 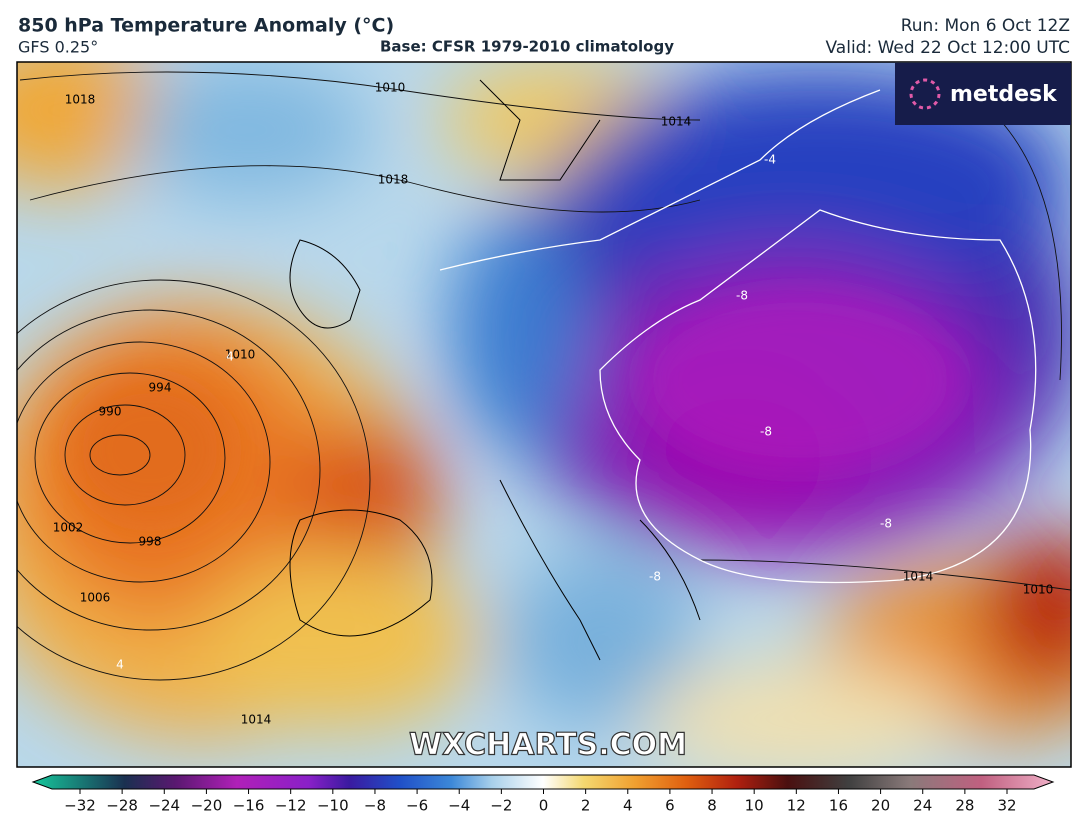 What do you see at coordinates (770, 160) in the screenshot?
I see `anomaly-label: -4` at bounding box center [770, 160].